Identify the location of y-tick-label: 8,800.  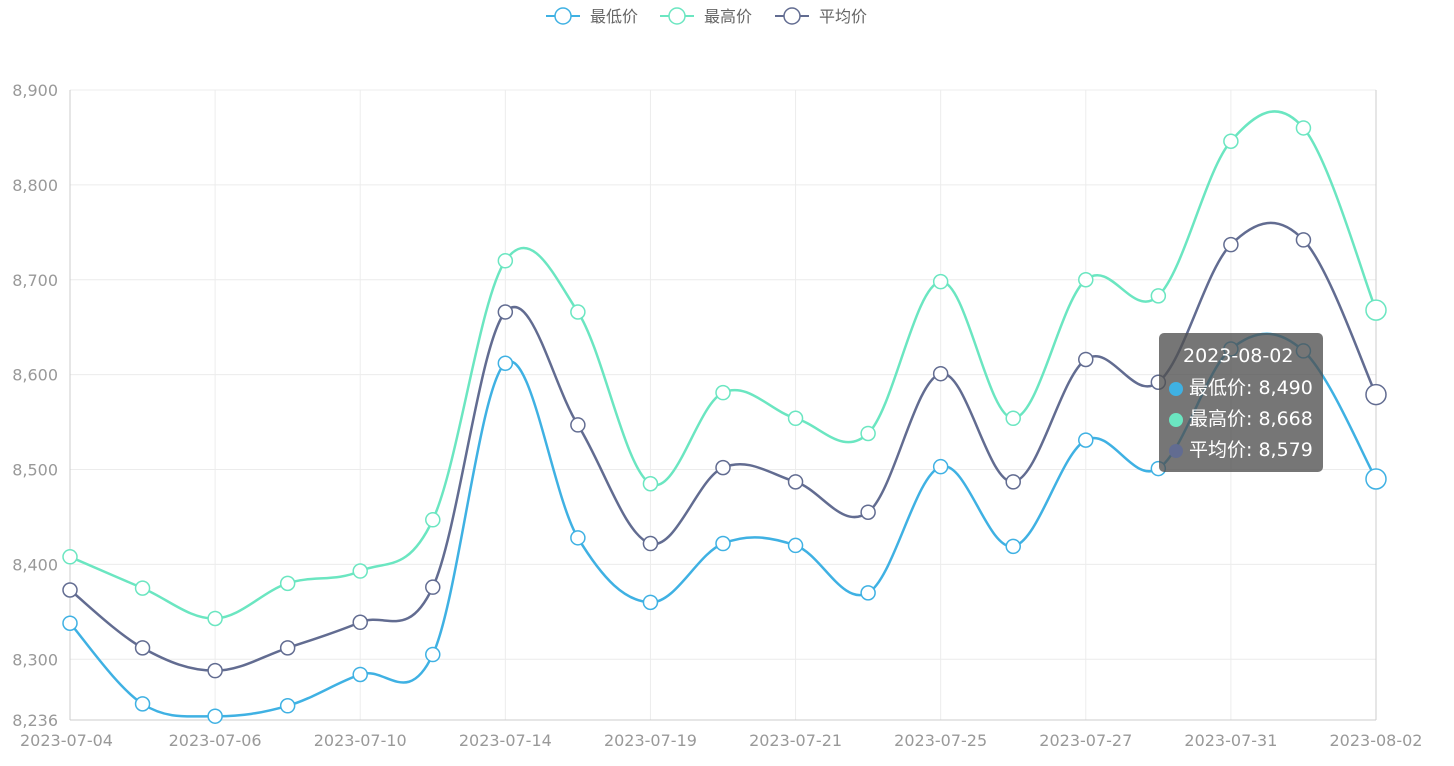
(35, 185).